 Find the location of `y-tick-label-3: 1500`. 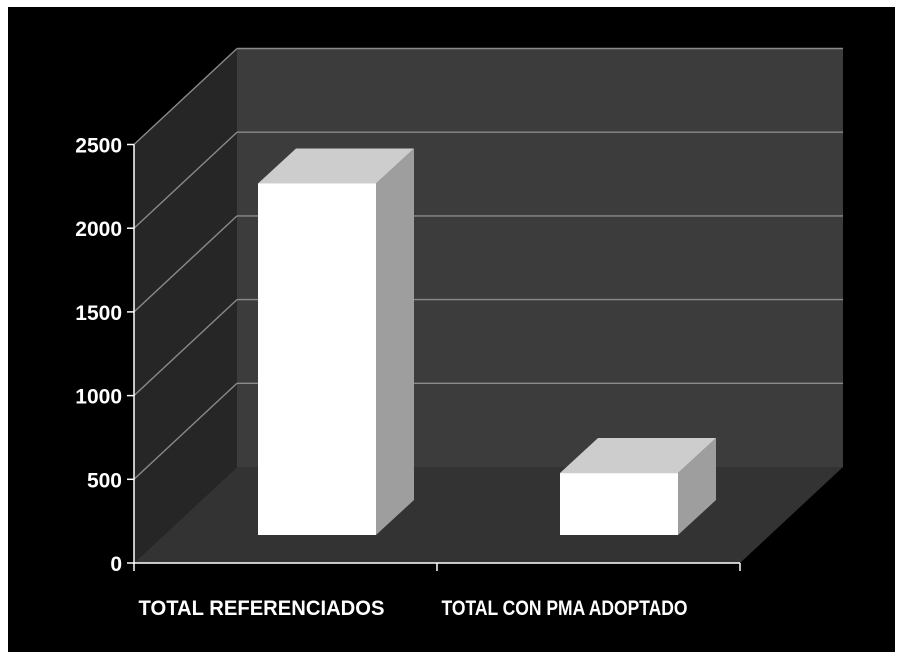

y-tick-label-3: 1500 is located at coordinates (98, 313).